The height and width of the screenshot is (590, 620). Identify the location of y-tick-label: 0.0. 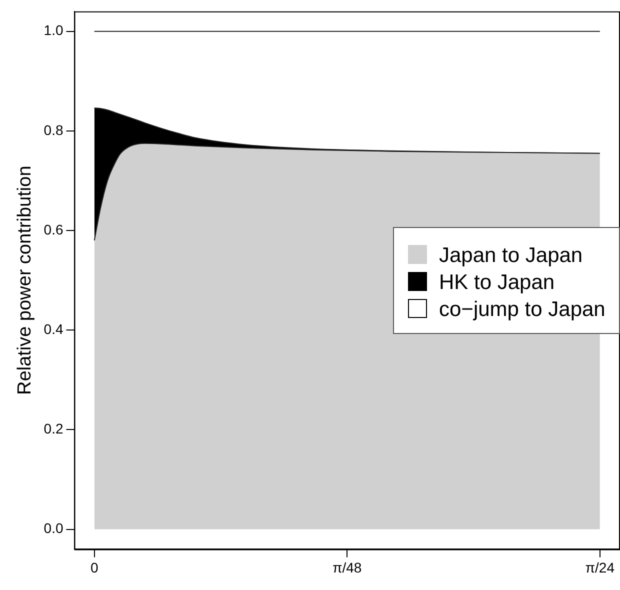
(54, 528).